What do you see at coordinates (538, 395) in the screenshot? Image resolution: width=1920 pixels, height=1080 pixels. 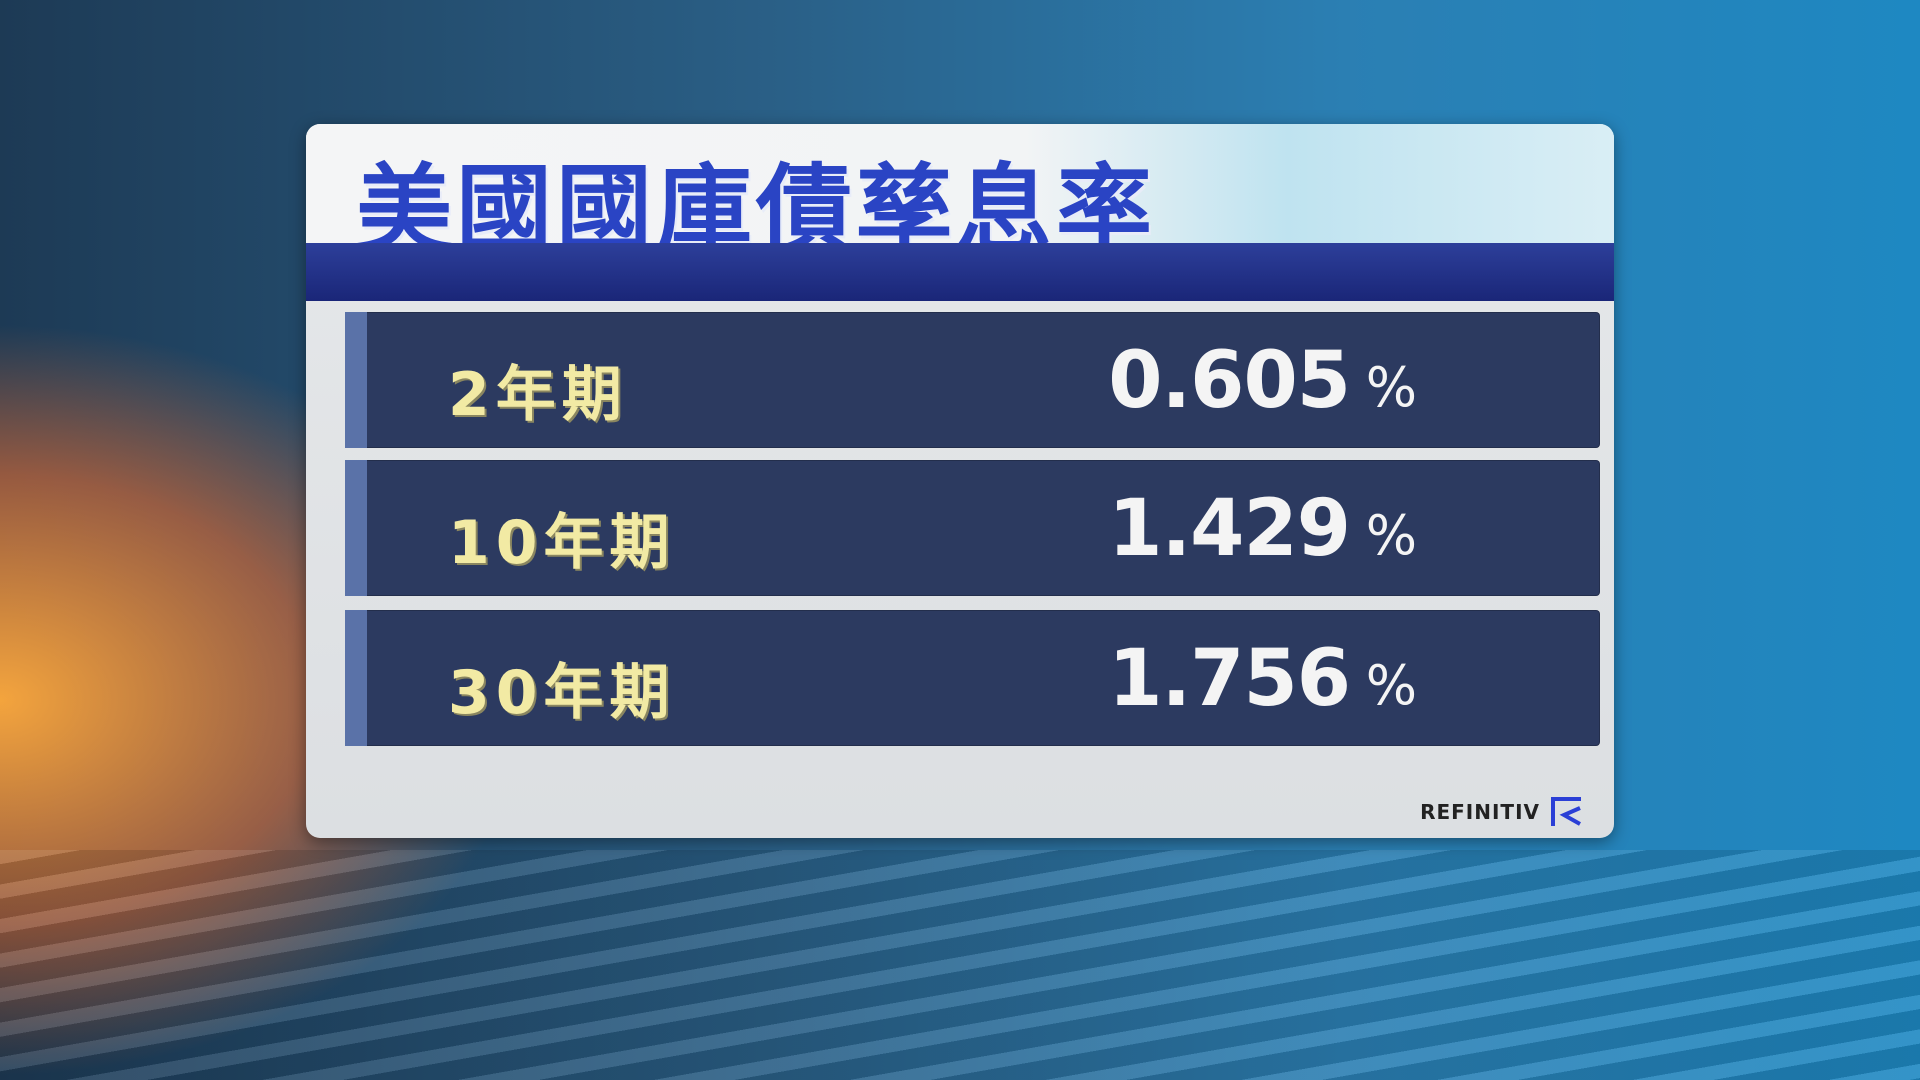 I see `row-label: 2年期` at bounding box center [538, 395].